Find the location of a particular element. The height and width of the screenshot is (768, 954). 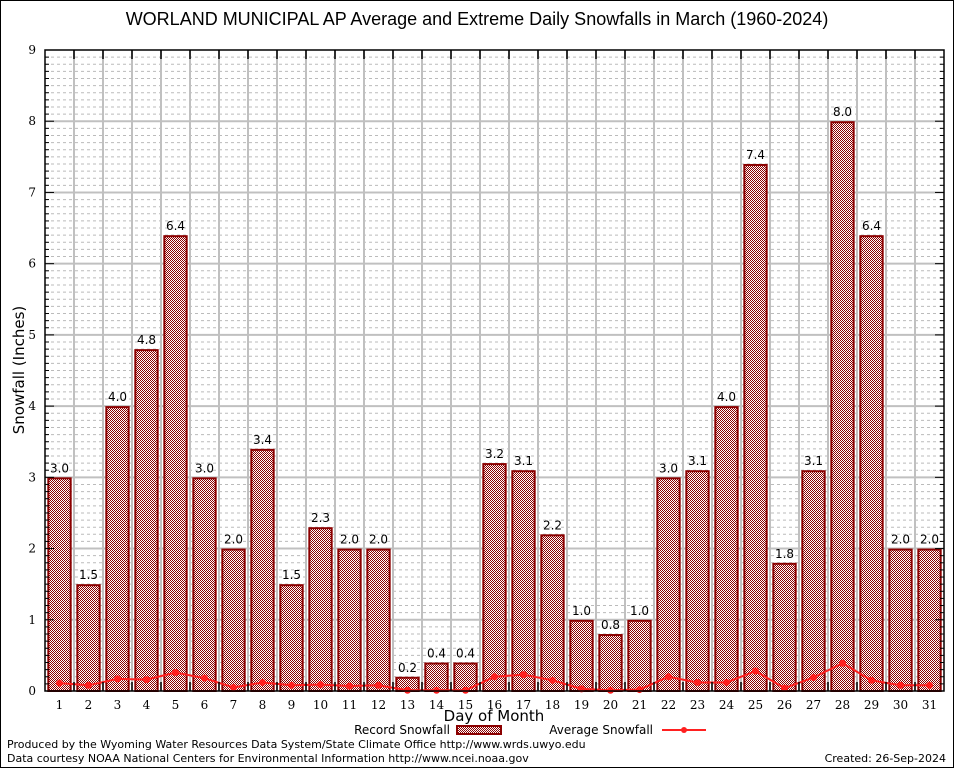

bar-value-label: 2.2 is located at coordinates (552, 525).